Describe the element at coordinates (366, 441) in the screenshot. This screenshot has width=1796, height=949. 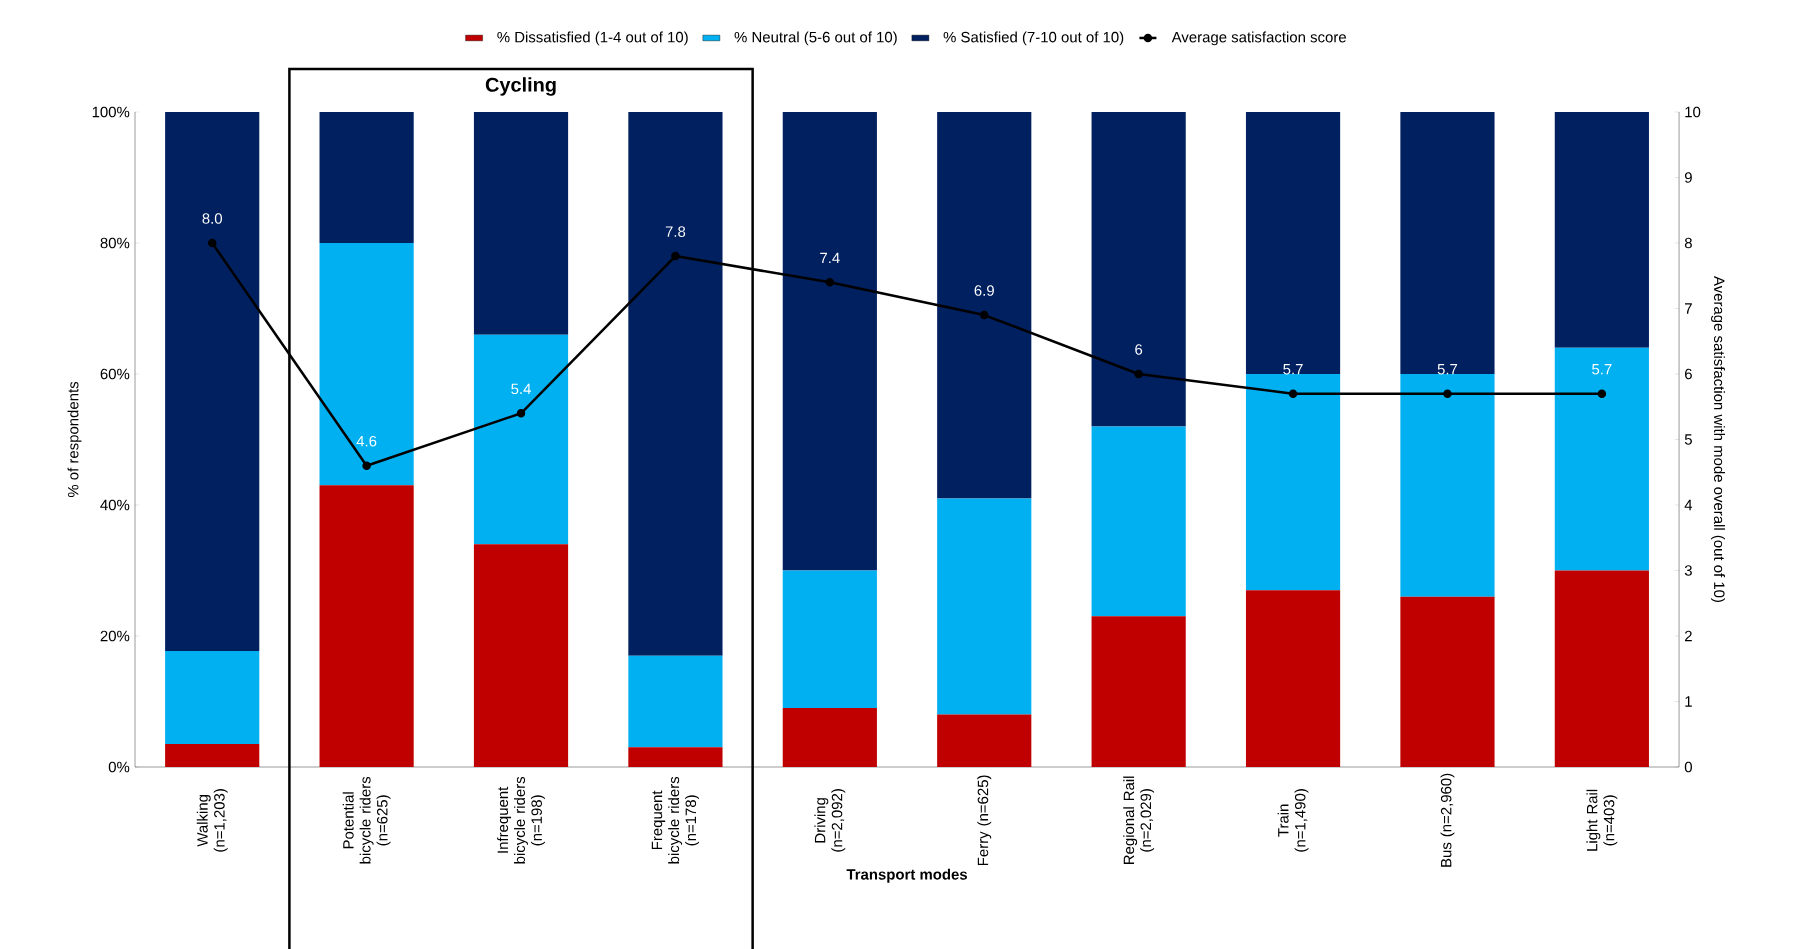
I see `data-label: 4.6` at that location.